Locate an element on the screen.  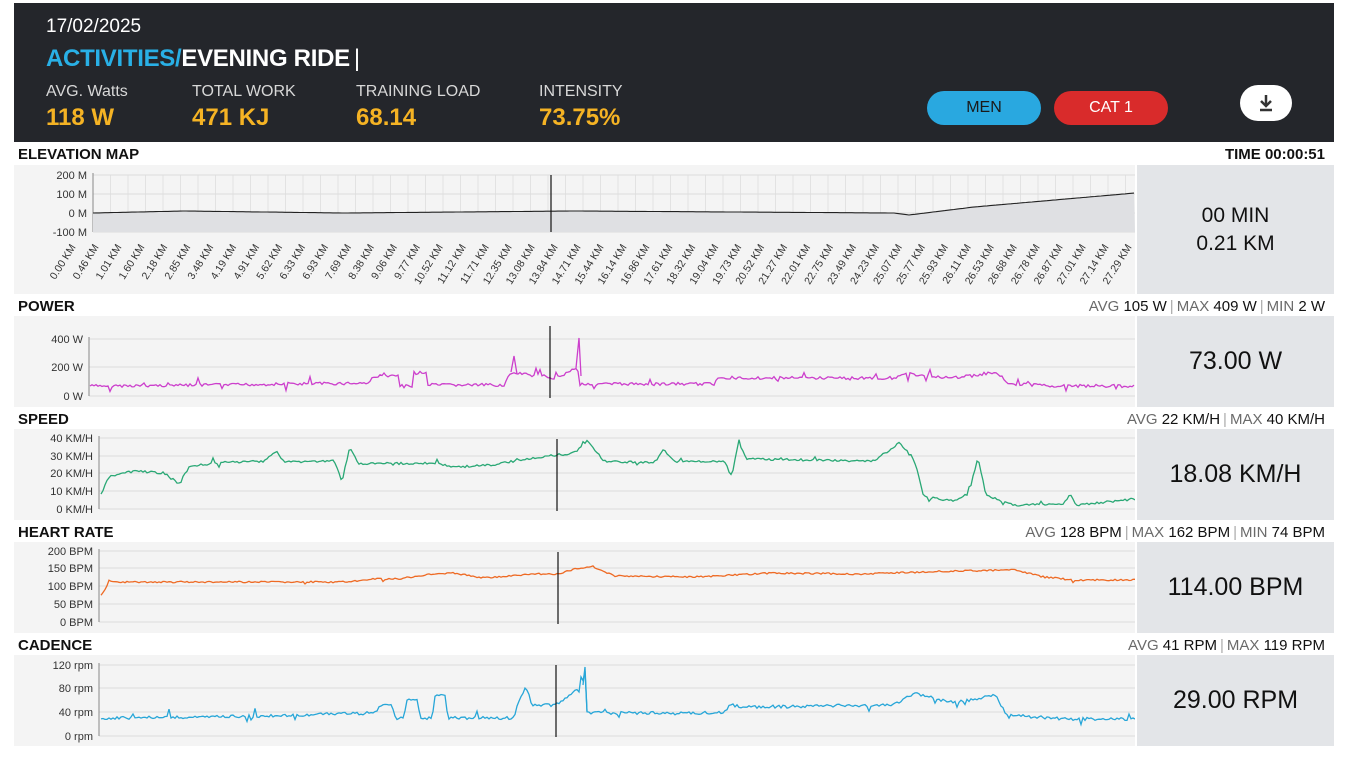
hr-avg-label: AVG is located at coordinates (1040, 532).